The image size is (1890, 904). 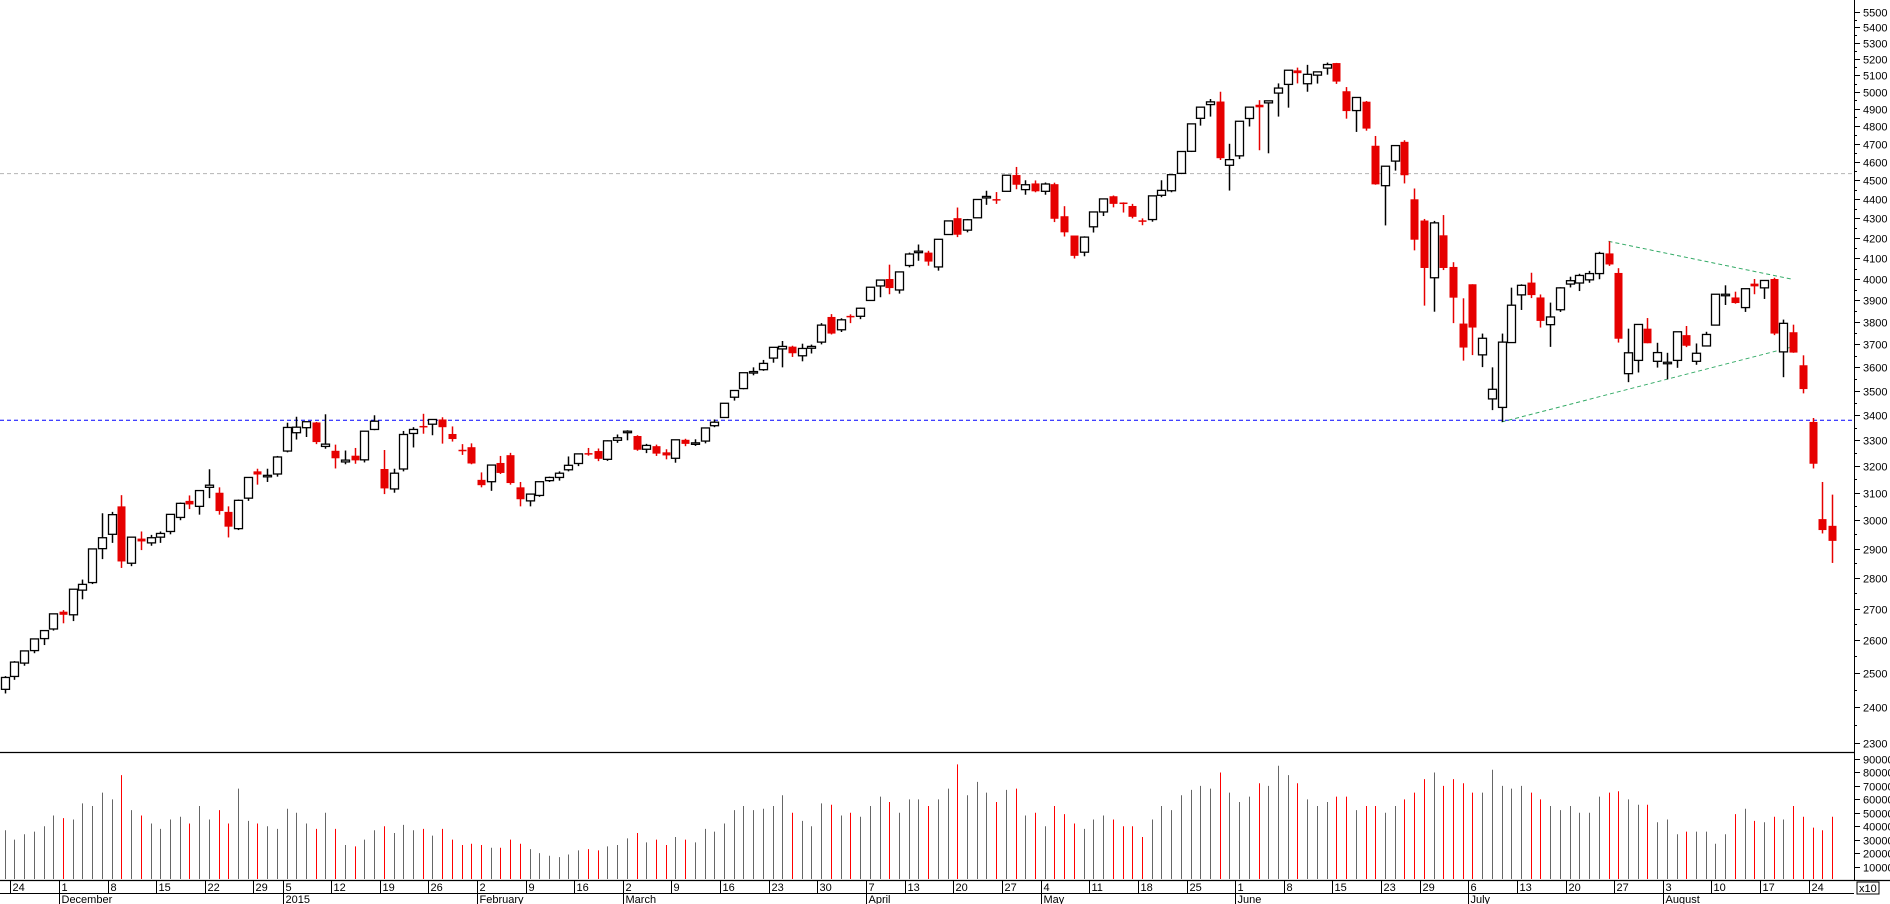 I want to click on week-label: 8, so click(x=114, y=888).